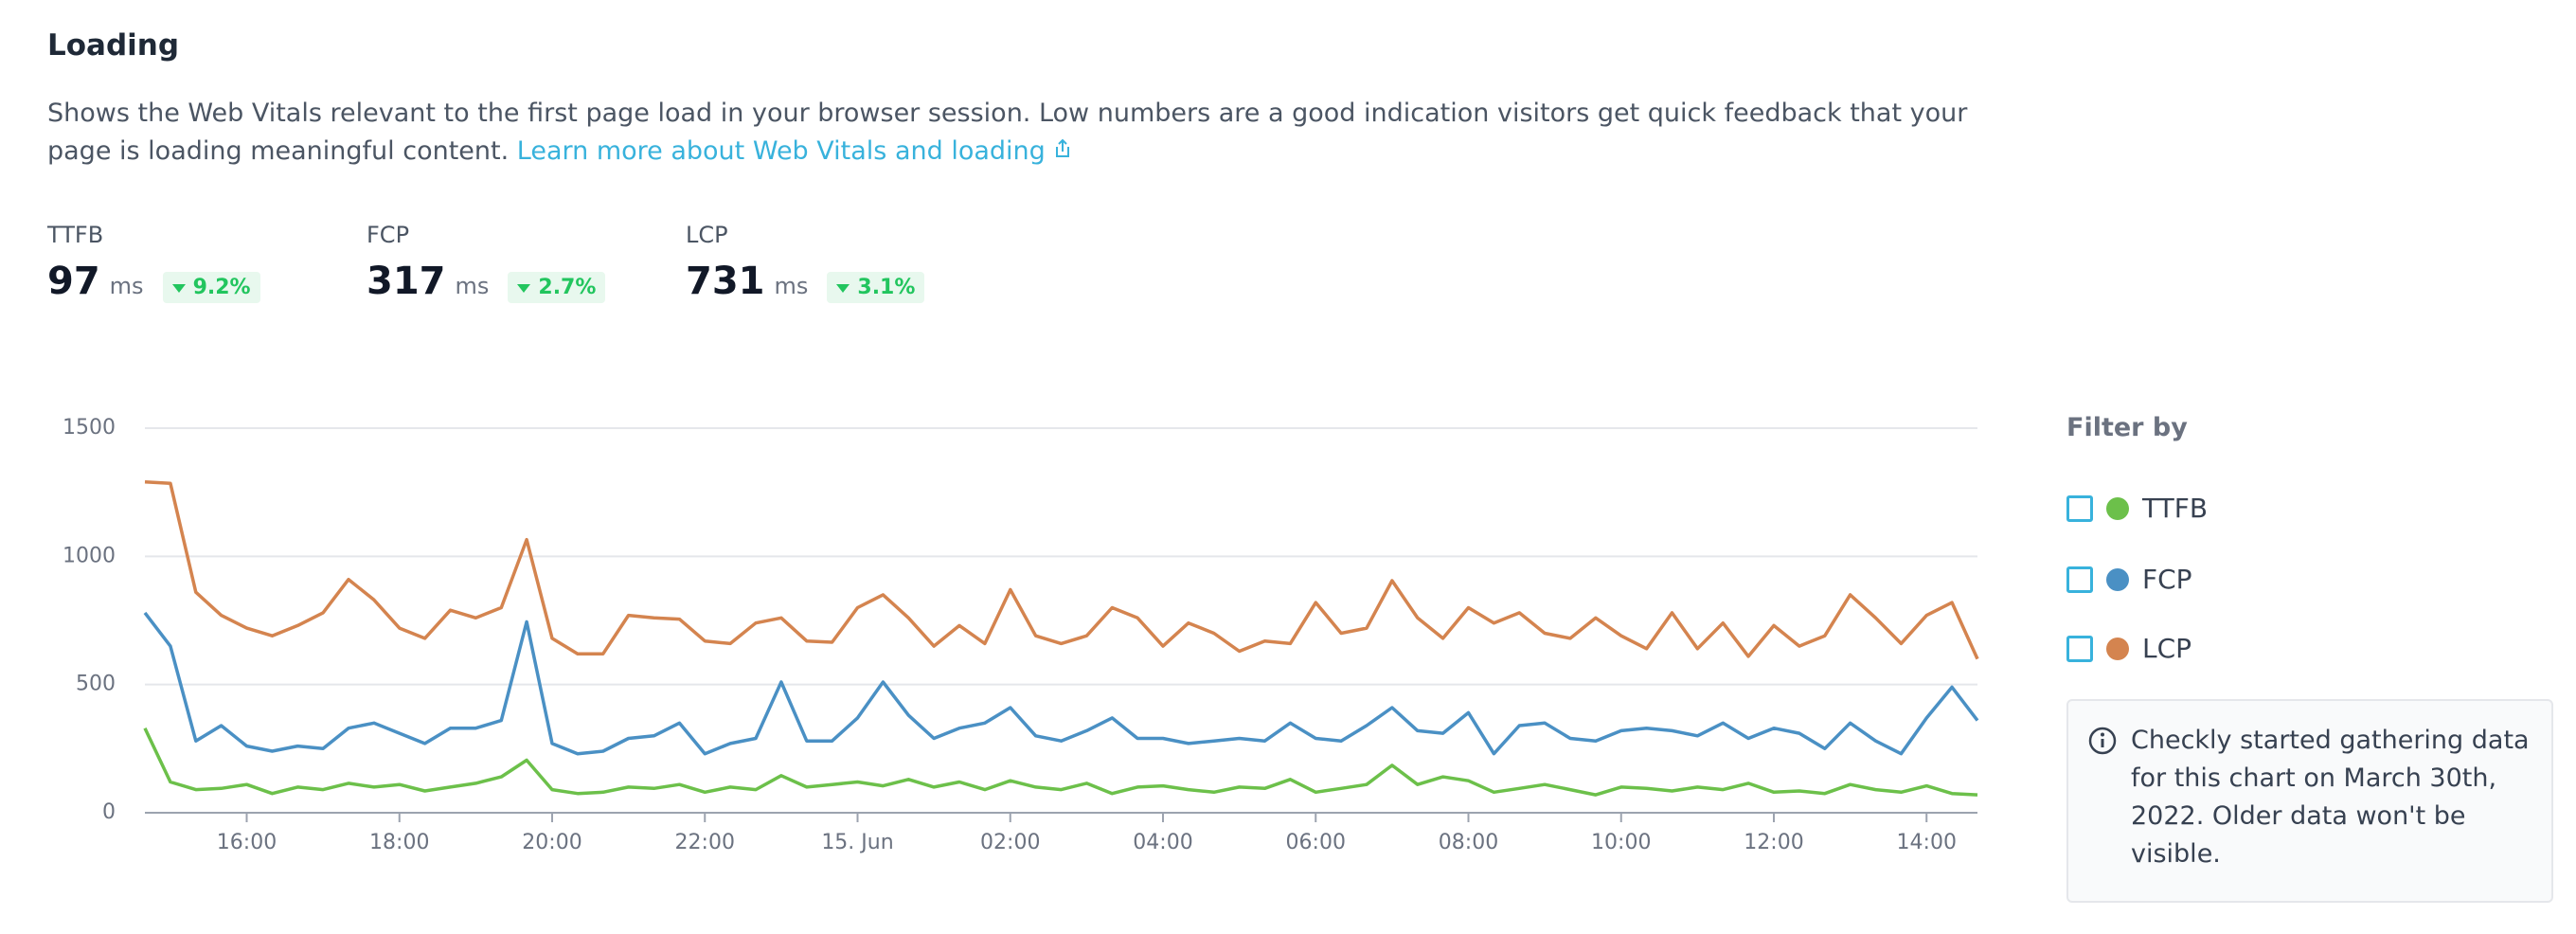 Image resolution: width=2576 pixels, height=934 pixels. What do you see at coordinates (707, 235) in the screenshot?
I see `metric-label: LCP` at bounding box center [707, 235].